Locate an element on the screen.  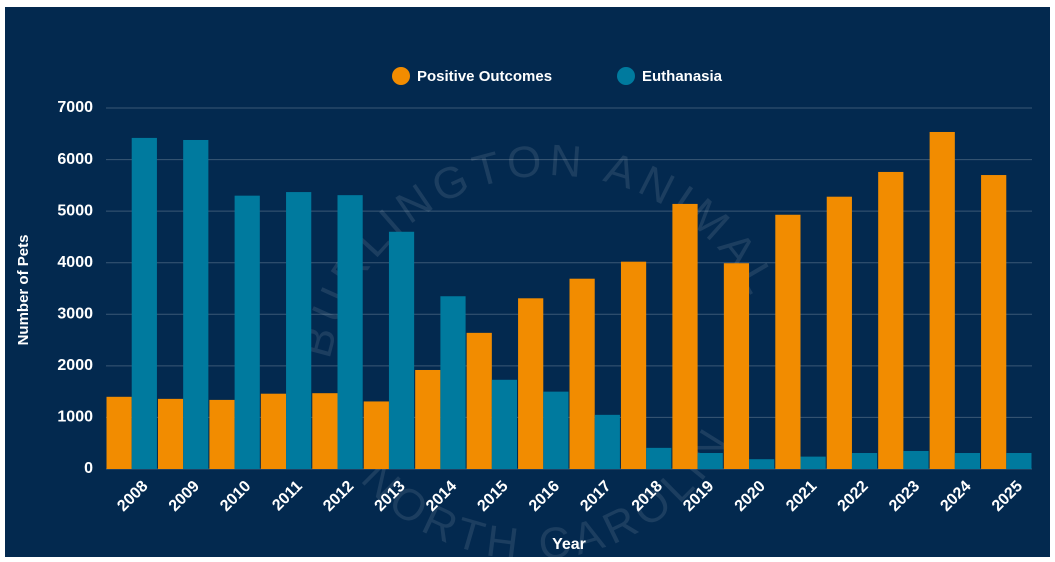
x-axis-label: Year is located at coordinates (569, 544).